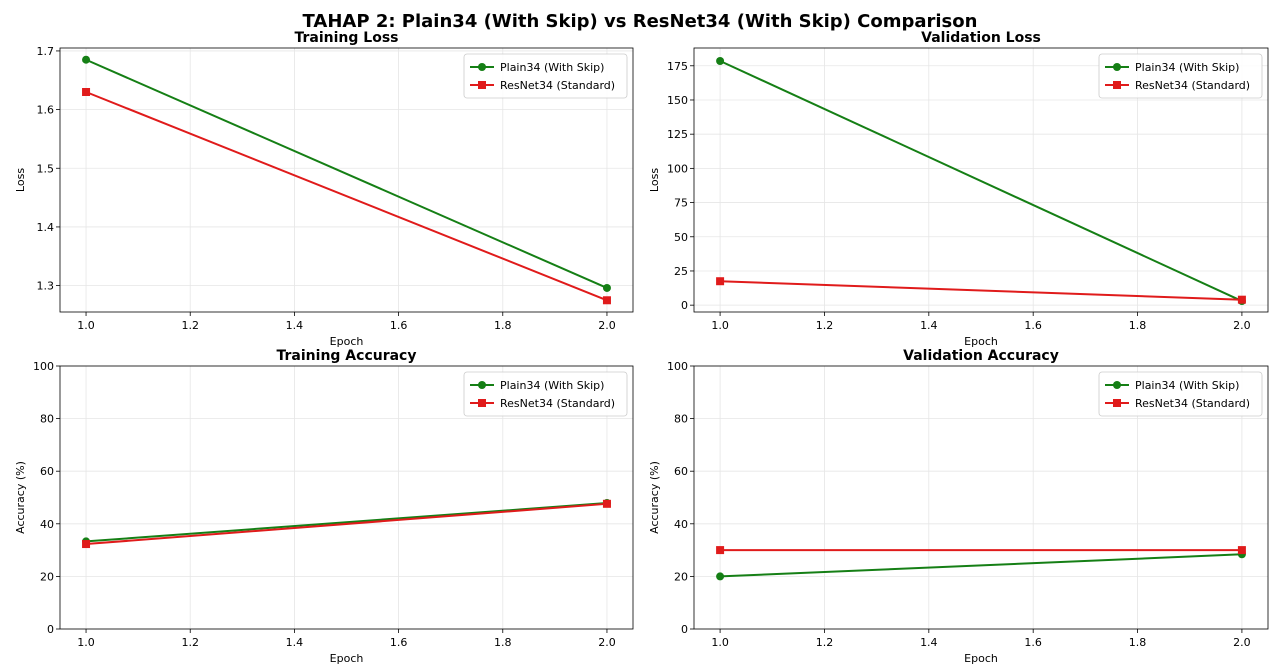  What do you see at coordinates (347, 38) in the screenshot?
I see `chart-title: Training Loss` at bounding box center [347, 38].